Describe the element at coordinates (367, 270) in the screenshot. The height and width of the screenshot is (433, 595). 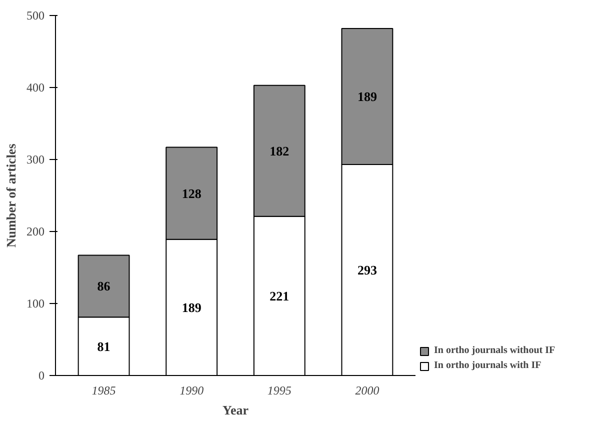
I see `data-label: 293` at that location.